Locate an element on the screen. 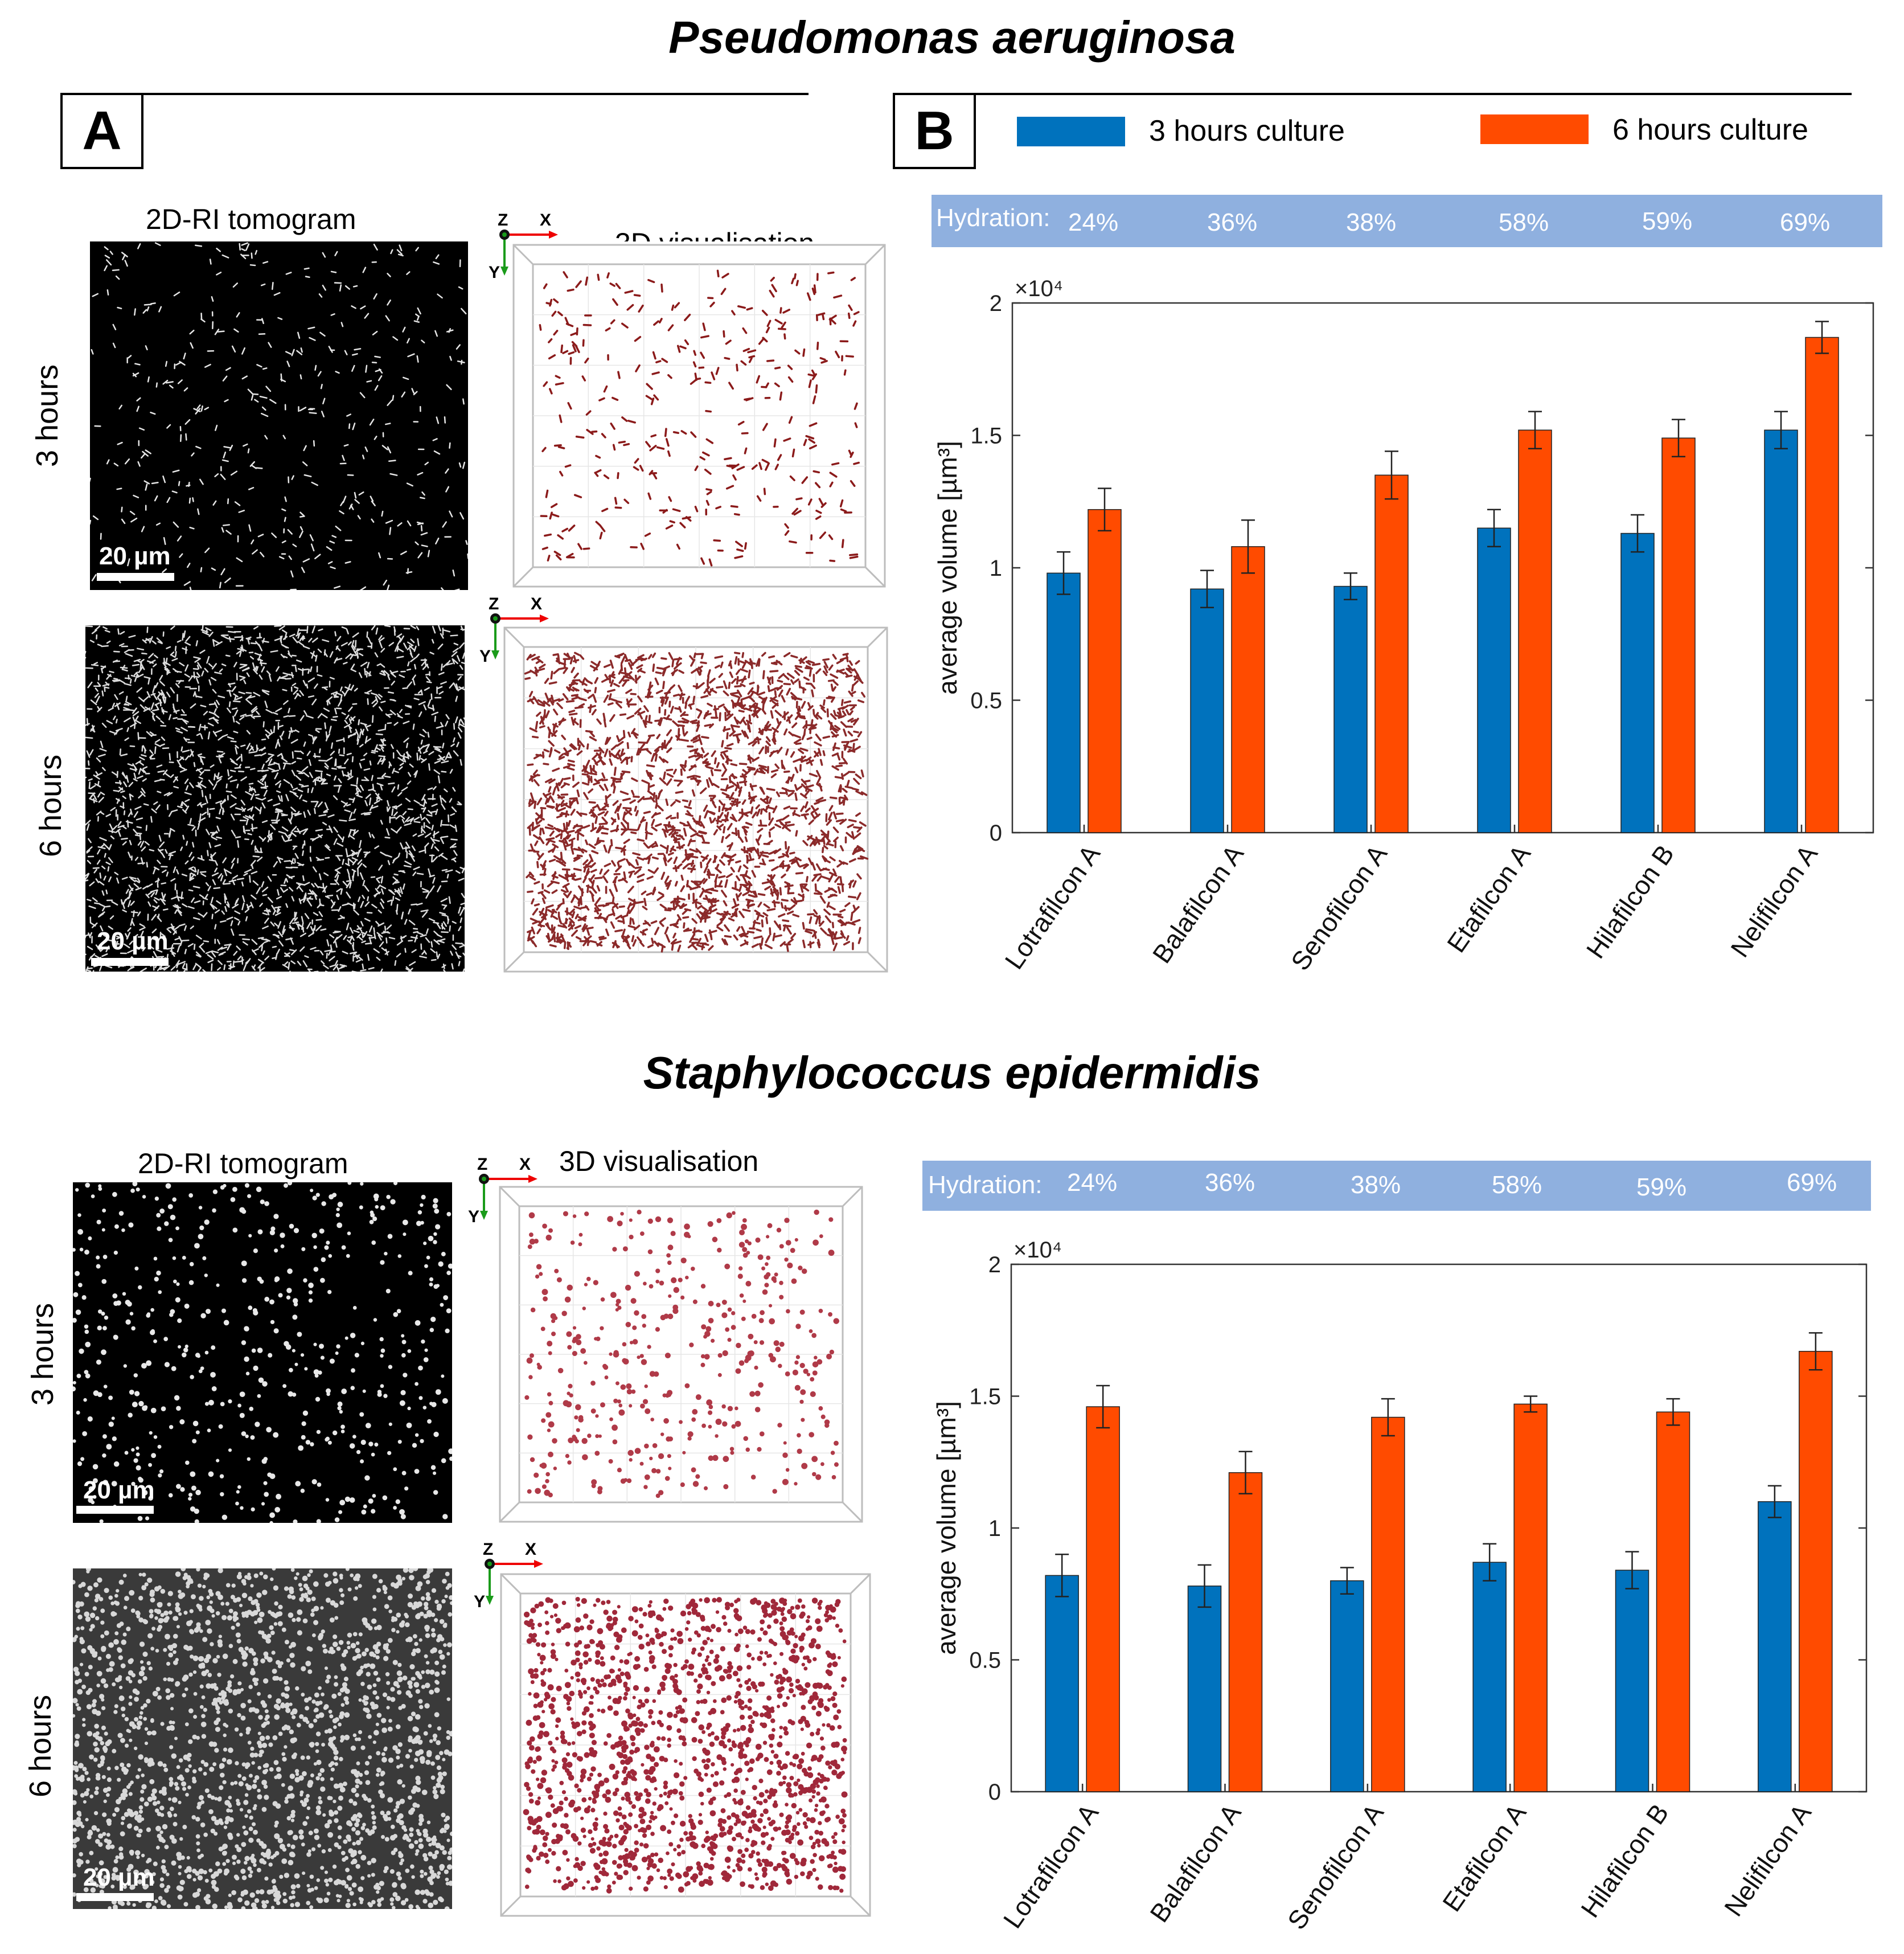  hydration-band-bottom: Hydration: 24% 36% 38% 58% 59% 69% is located at coordinates (1396, 1186).